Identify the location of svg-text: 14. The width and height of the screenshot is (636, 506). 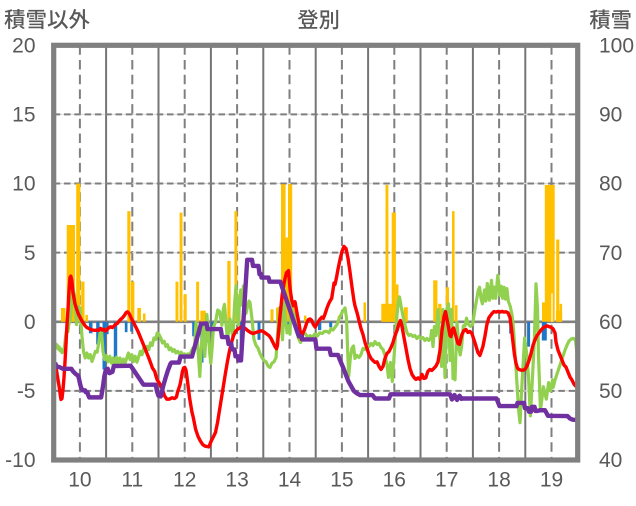
(290, 480).